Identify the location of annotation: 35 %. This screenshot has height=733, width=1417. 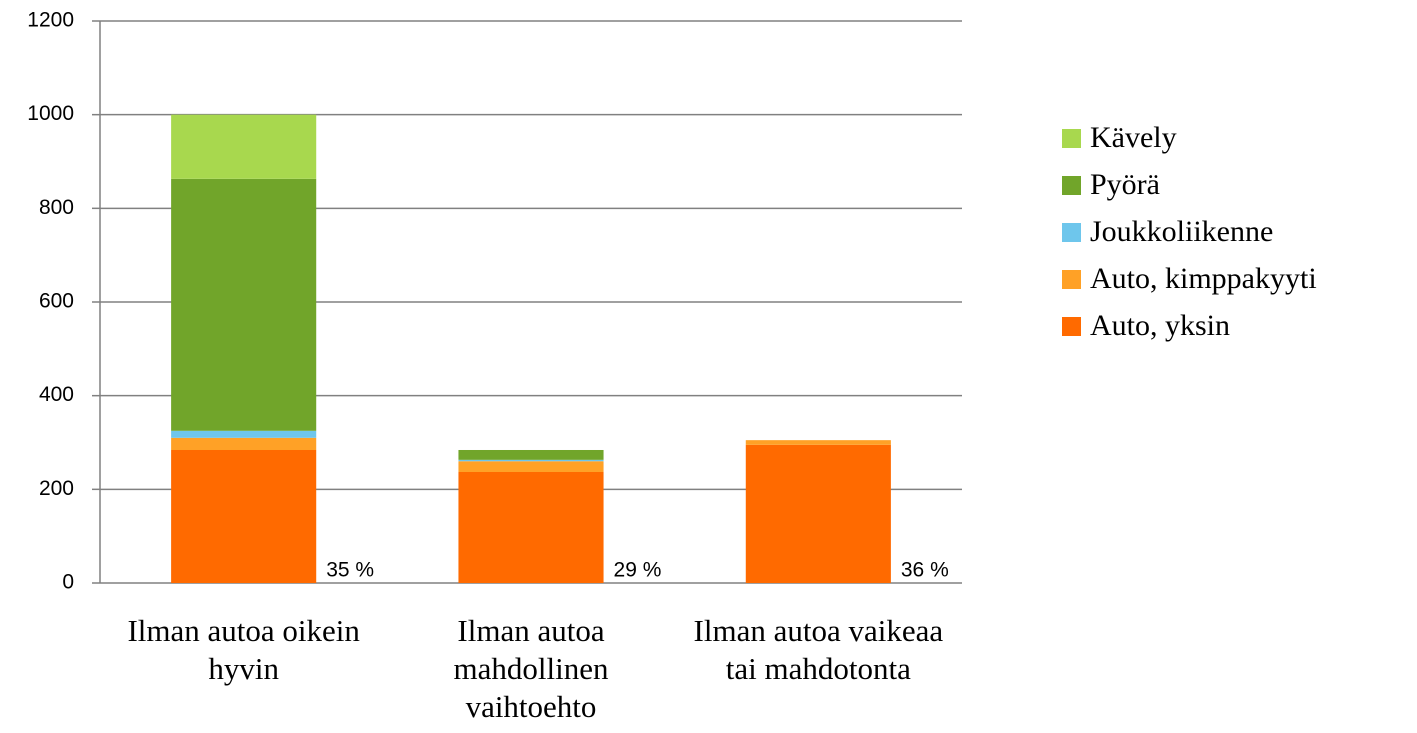
(350, 570).